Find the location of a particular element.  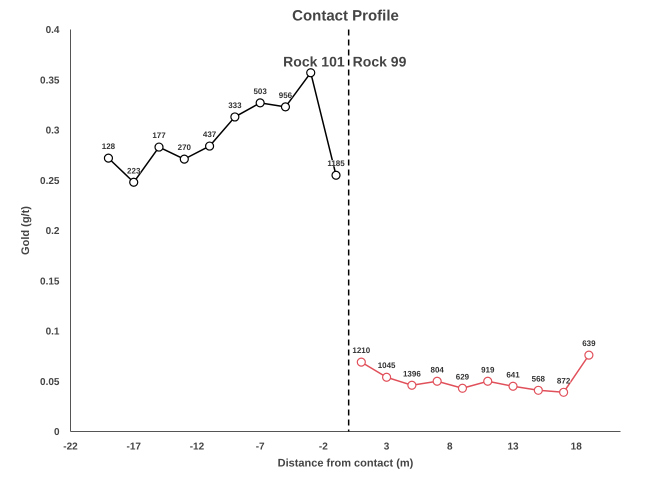

y-tick-label: 0.05 is located at coordinates (50, 382).